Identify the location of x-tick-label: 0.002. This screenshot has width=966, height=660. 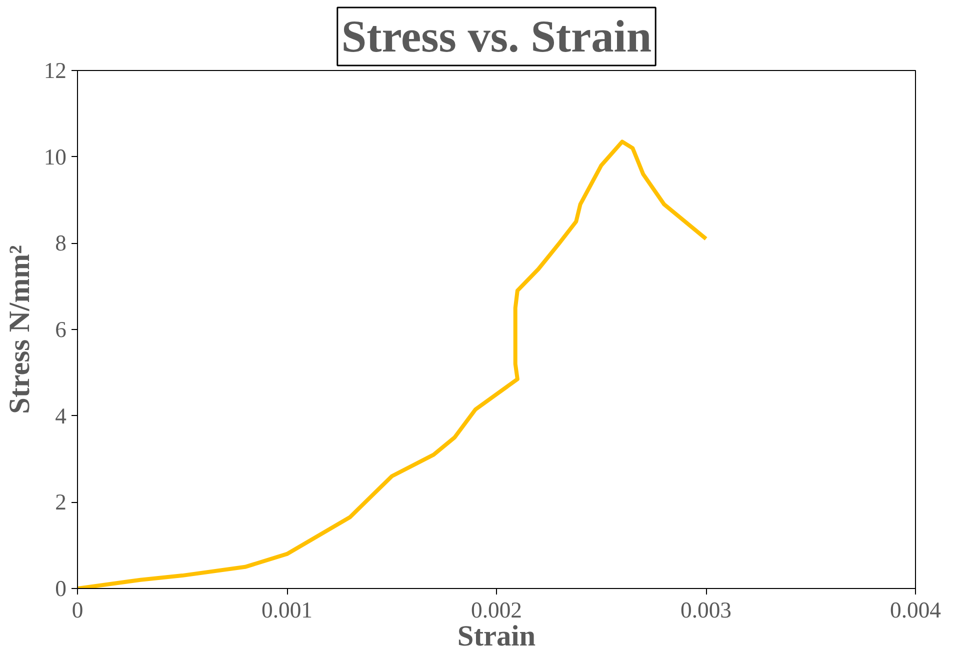
(496, 610).